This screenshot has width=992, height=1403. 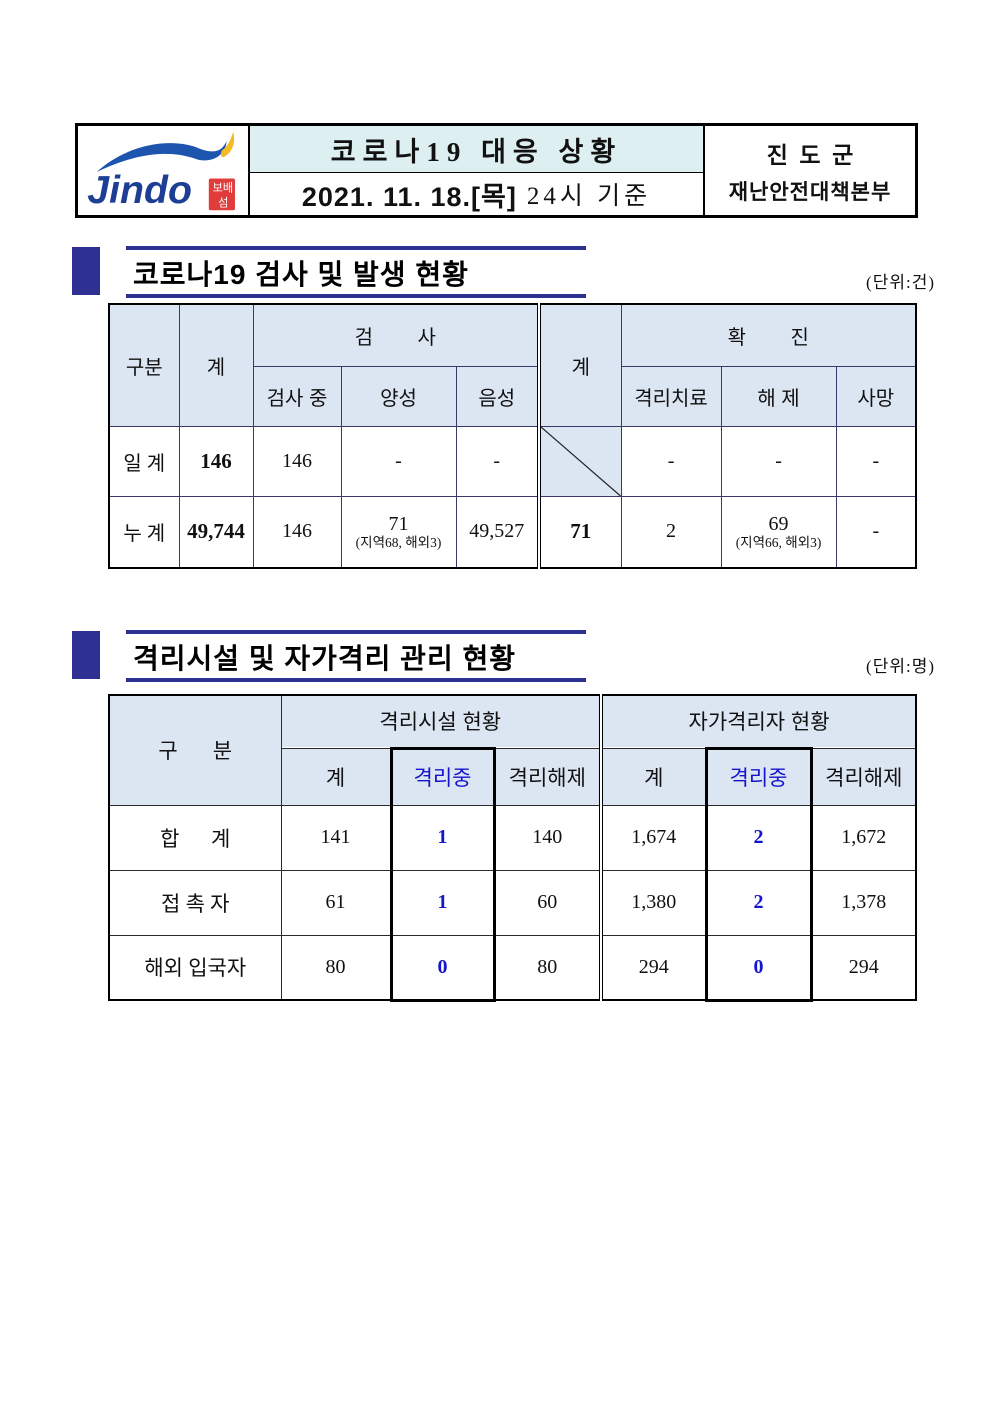 What do you see at coordinates (442, 837) in the screenshot?
I see `t2-total-f-active: 1` at bounding box center [442, 837].